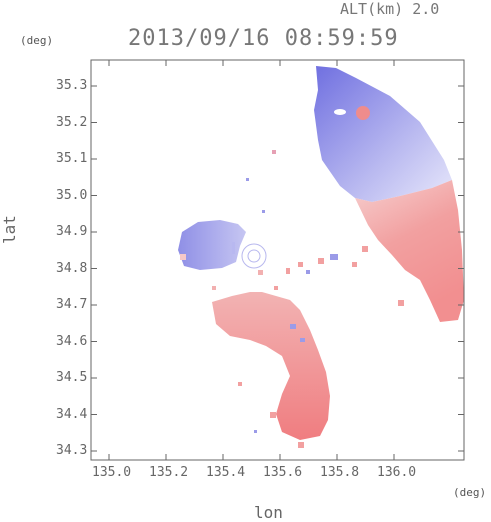 This screenshot has height=522, width=491. I want to click on y-axis-unit: (deg), so click(37, 40).